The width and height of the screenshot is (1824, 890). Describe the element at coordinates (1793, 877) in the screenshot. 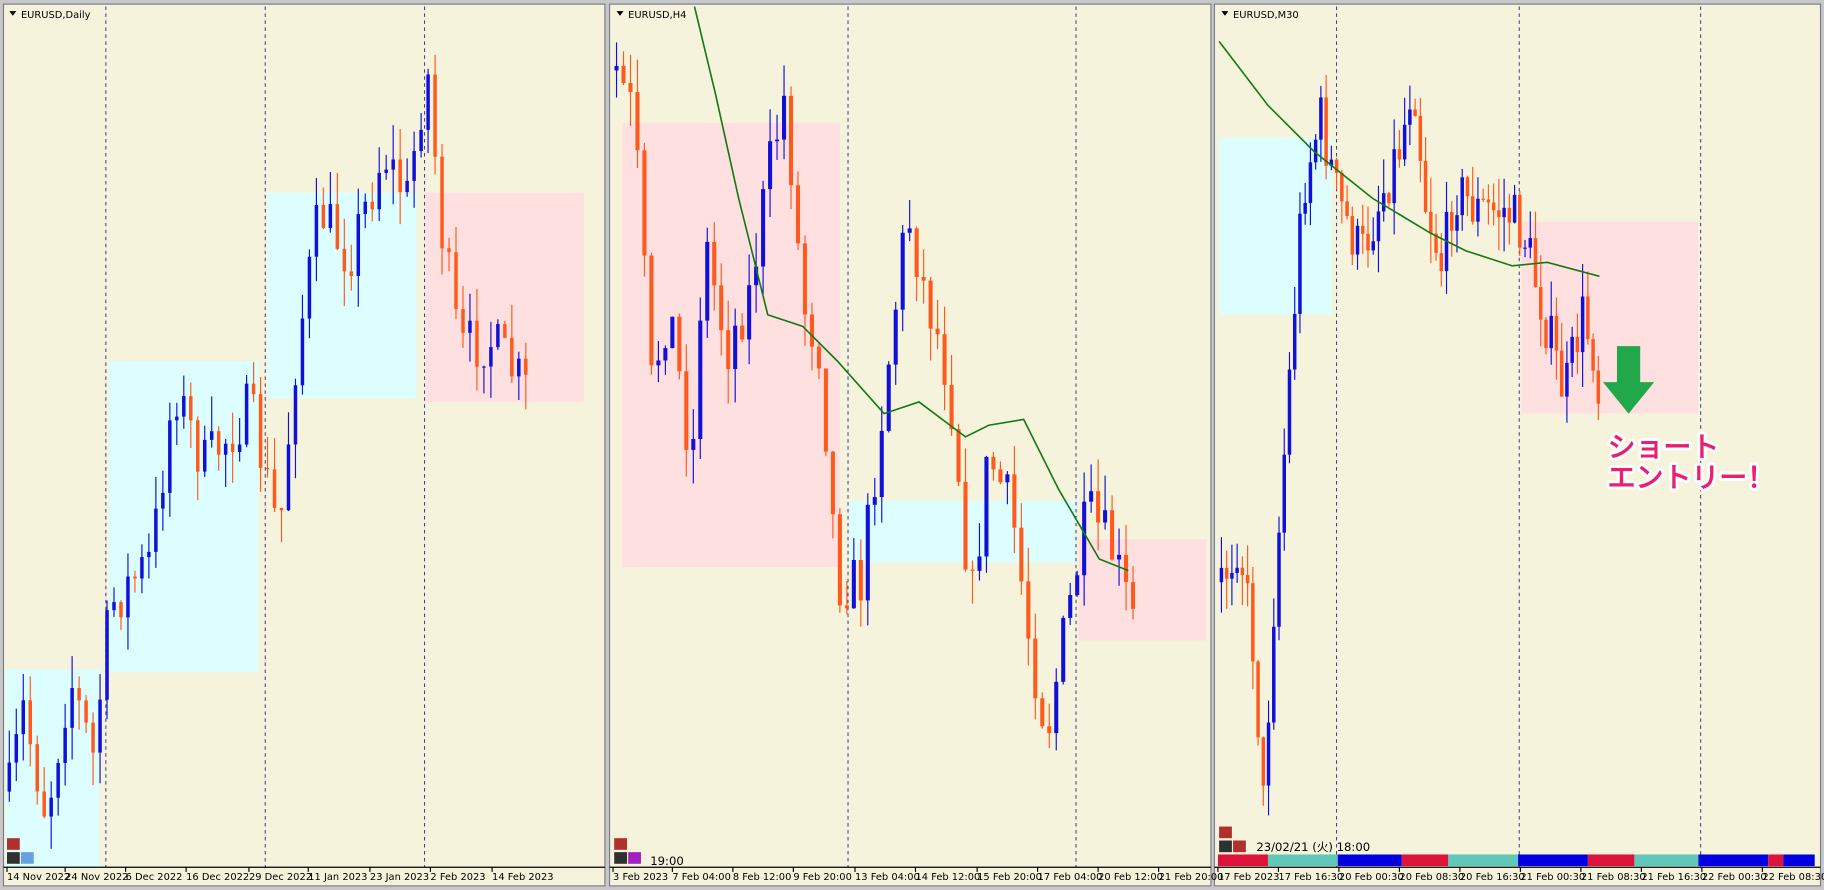

I see `x-label: 22 Feb 08:30` at that location.